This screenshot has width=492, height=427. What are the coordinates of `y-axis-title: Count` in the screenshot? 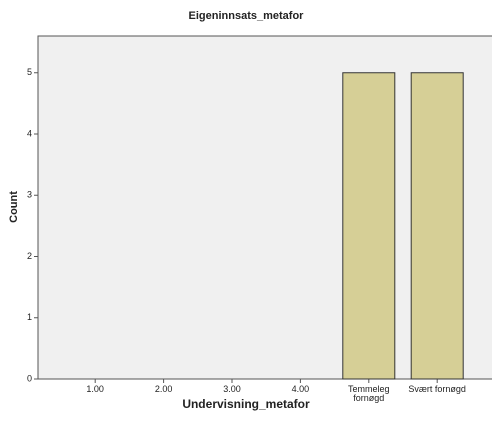 It's located at (14, 207).